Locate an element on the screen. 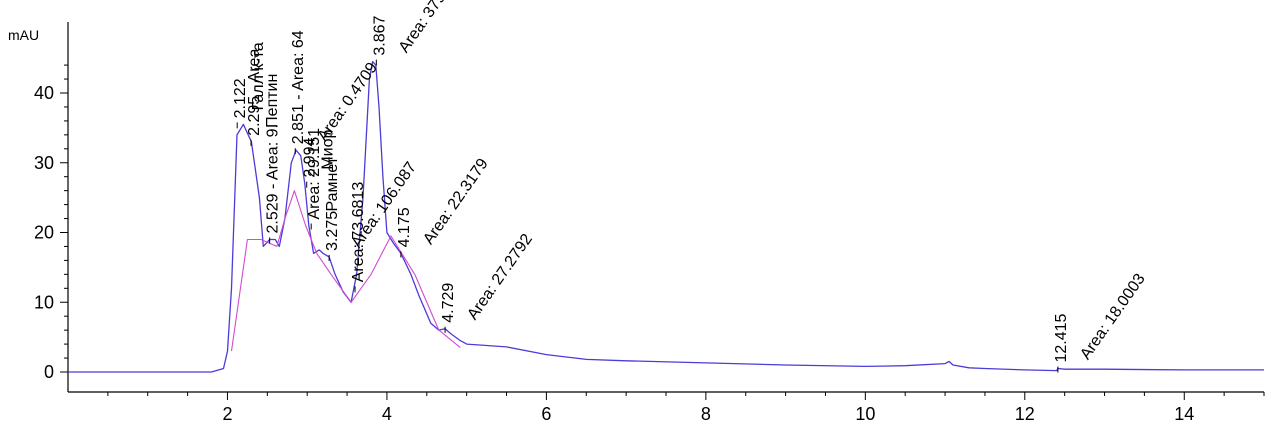  x-tick-label: 2 is located at coordinates (227, 414).